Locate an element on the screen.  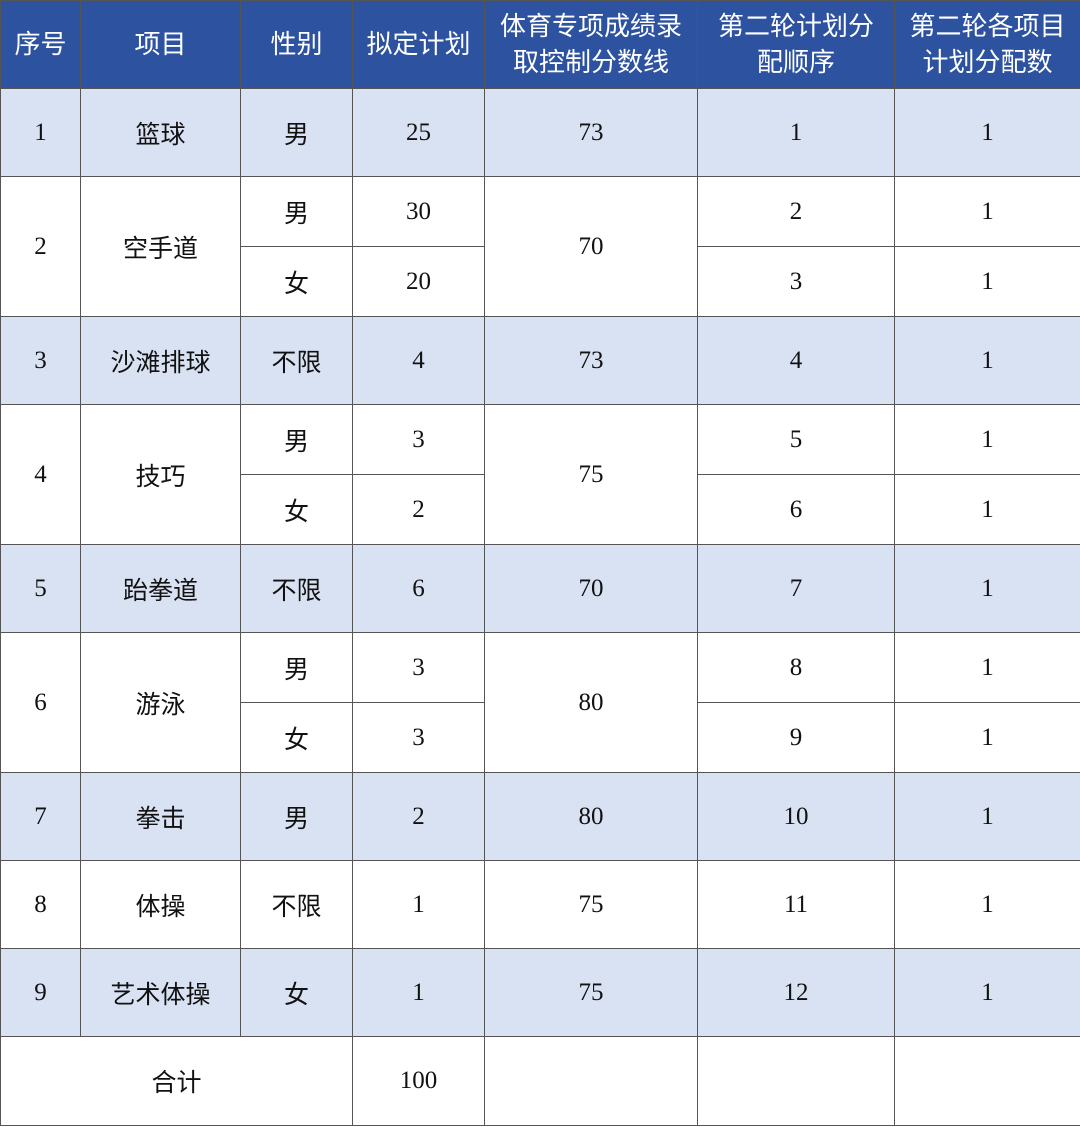
table-row: 2 空手道男 30 70 2 1 is located at coordinates (540, 246).